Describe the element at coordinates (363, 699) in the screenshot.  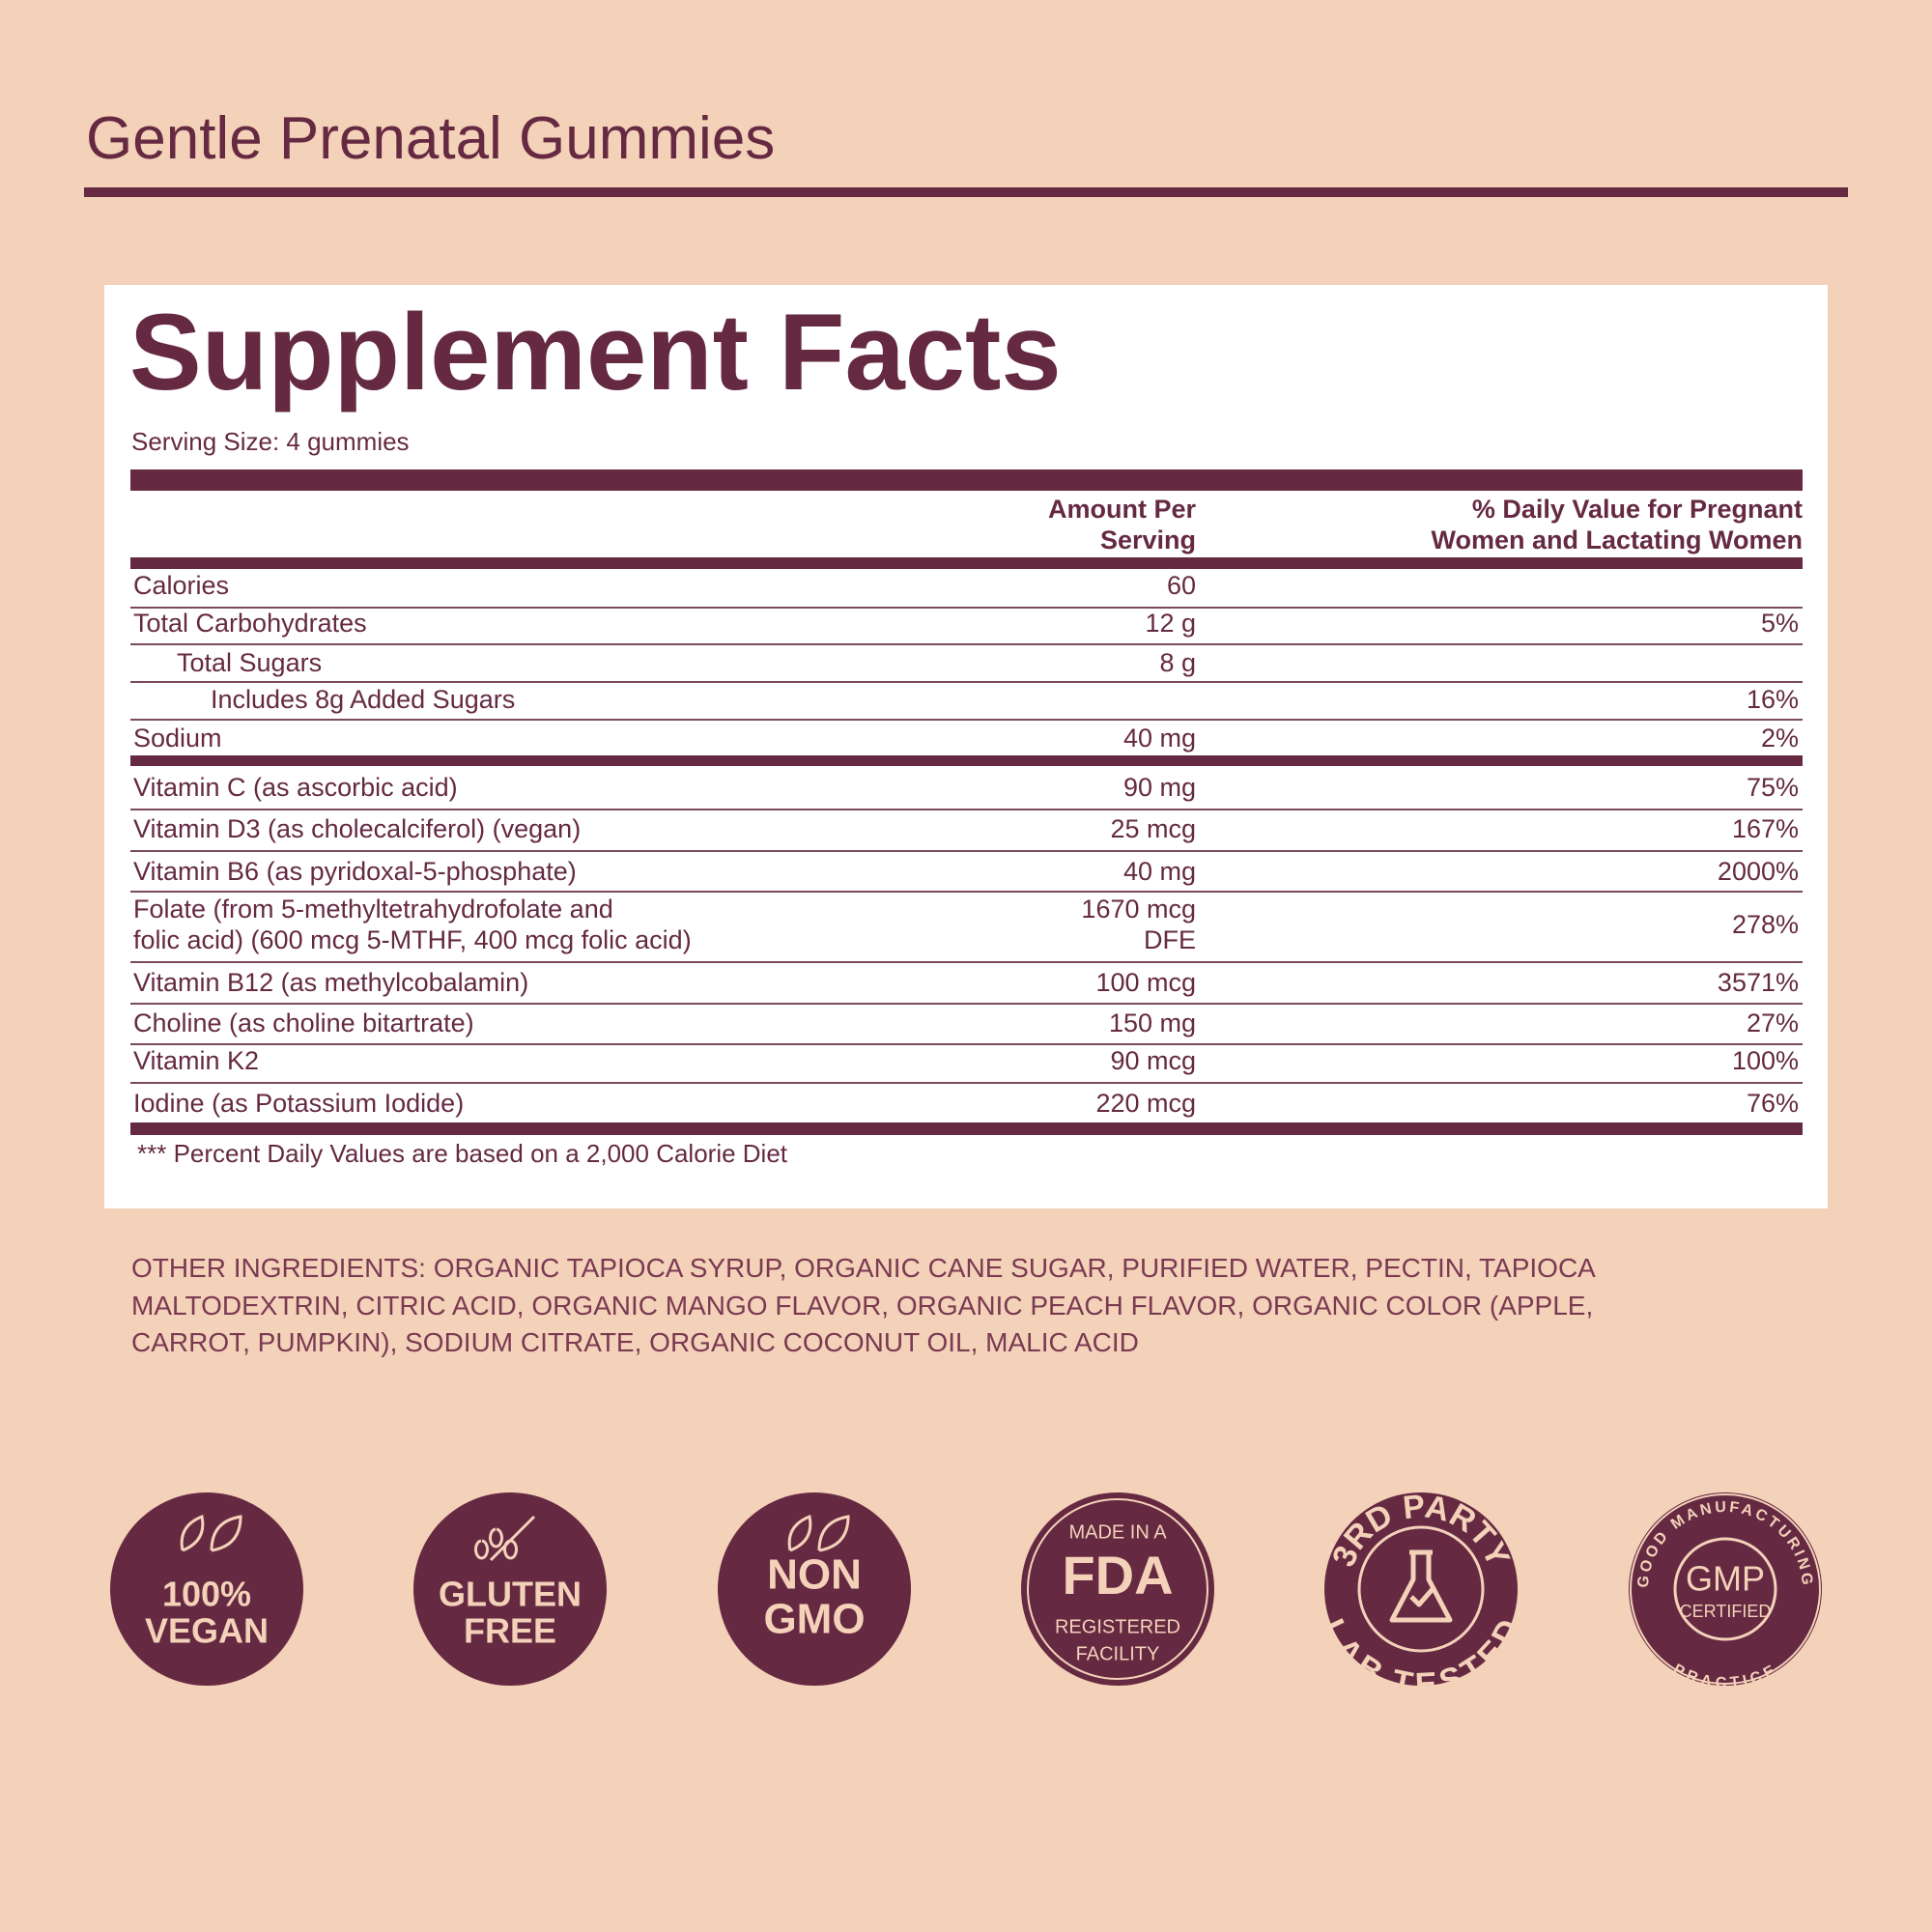
I see `nutrient-name: Includes 8g Added Sugars` at that location.